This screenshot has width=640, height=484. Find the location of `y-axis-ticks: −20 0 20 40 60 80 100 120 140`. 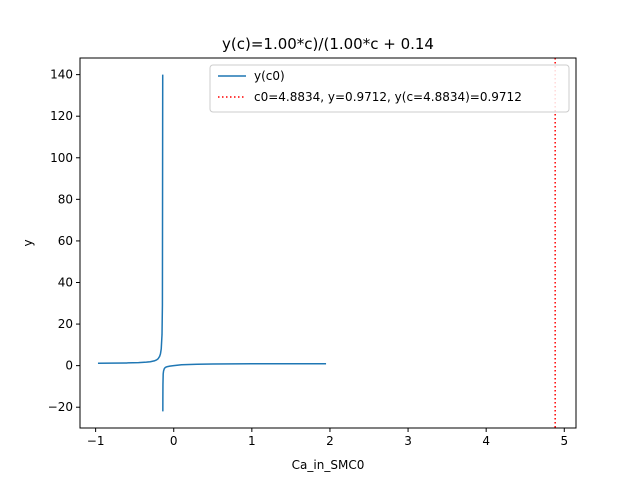

y-axis-ticks: −20 0 20 40 60 80 100 120 140 is located at coordinates (64, 241).